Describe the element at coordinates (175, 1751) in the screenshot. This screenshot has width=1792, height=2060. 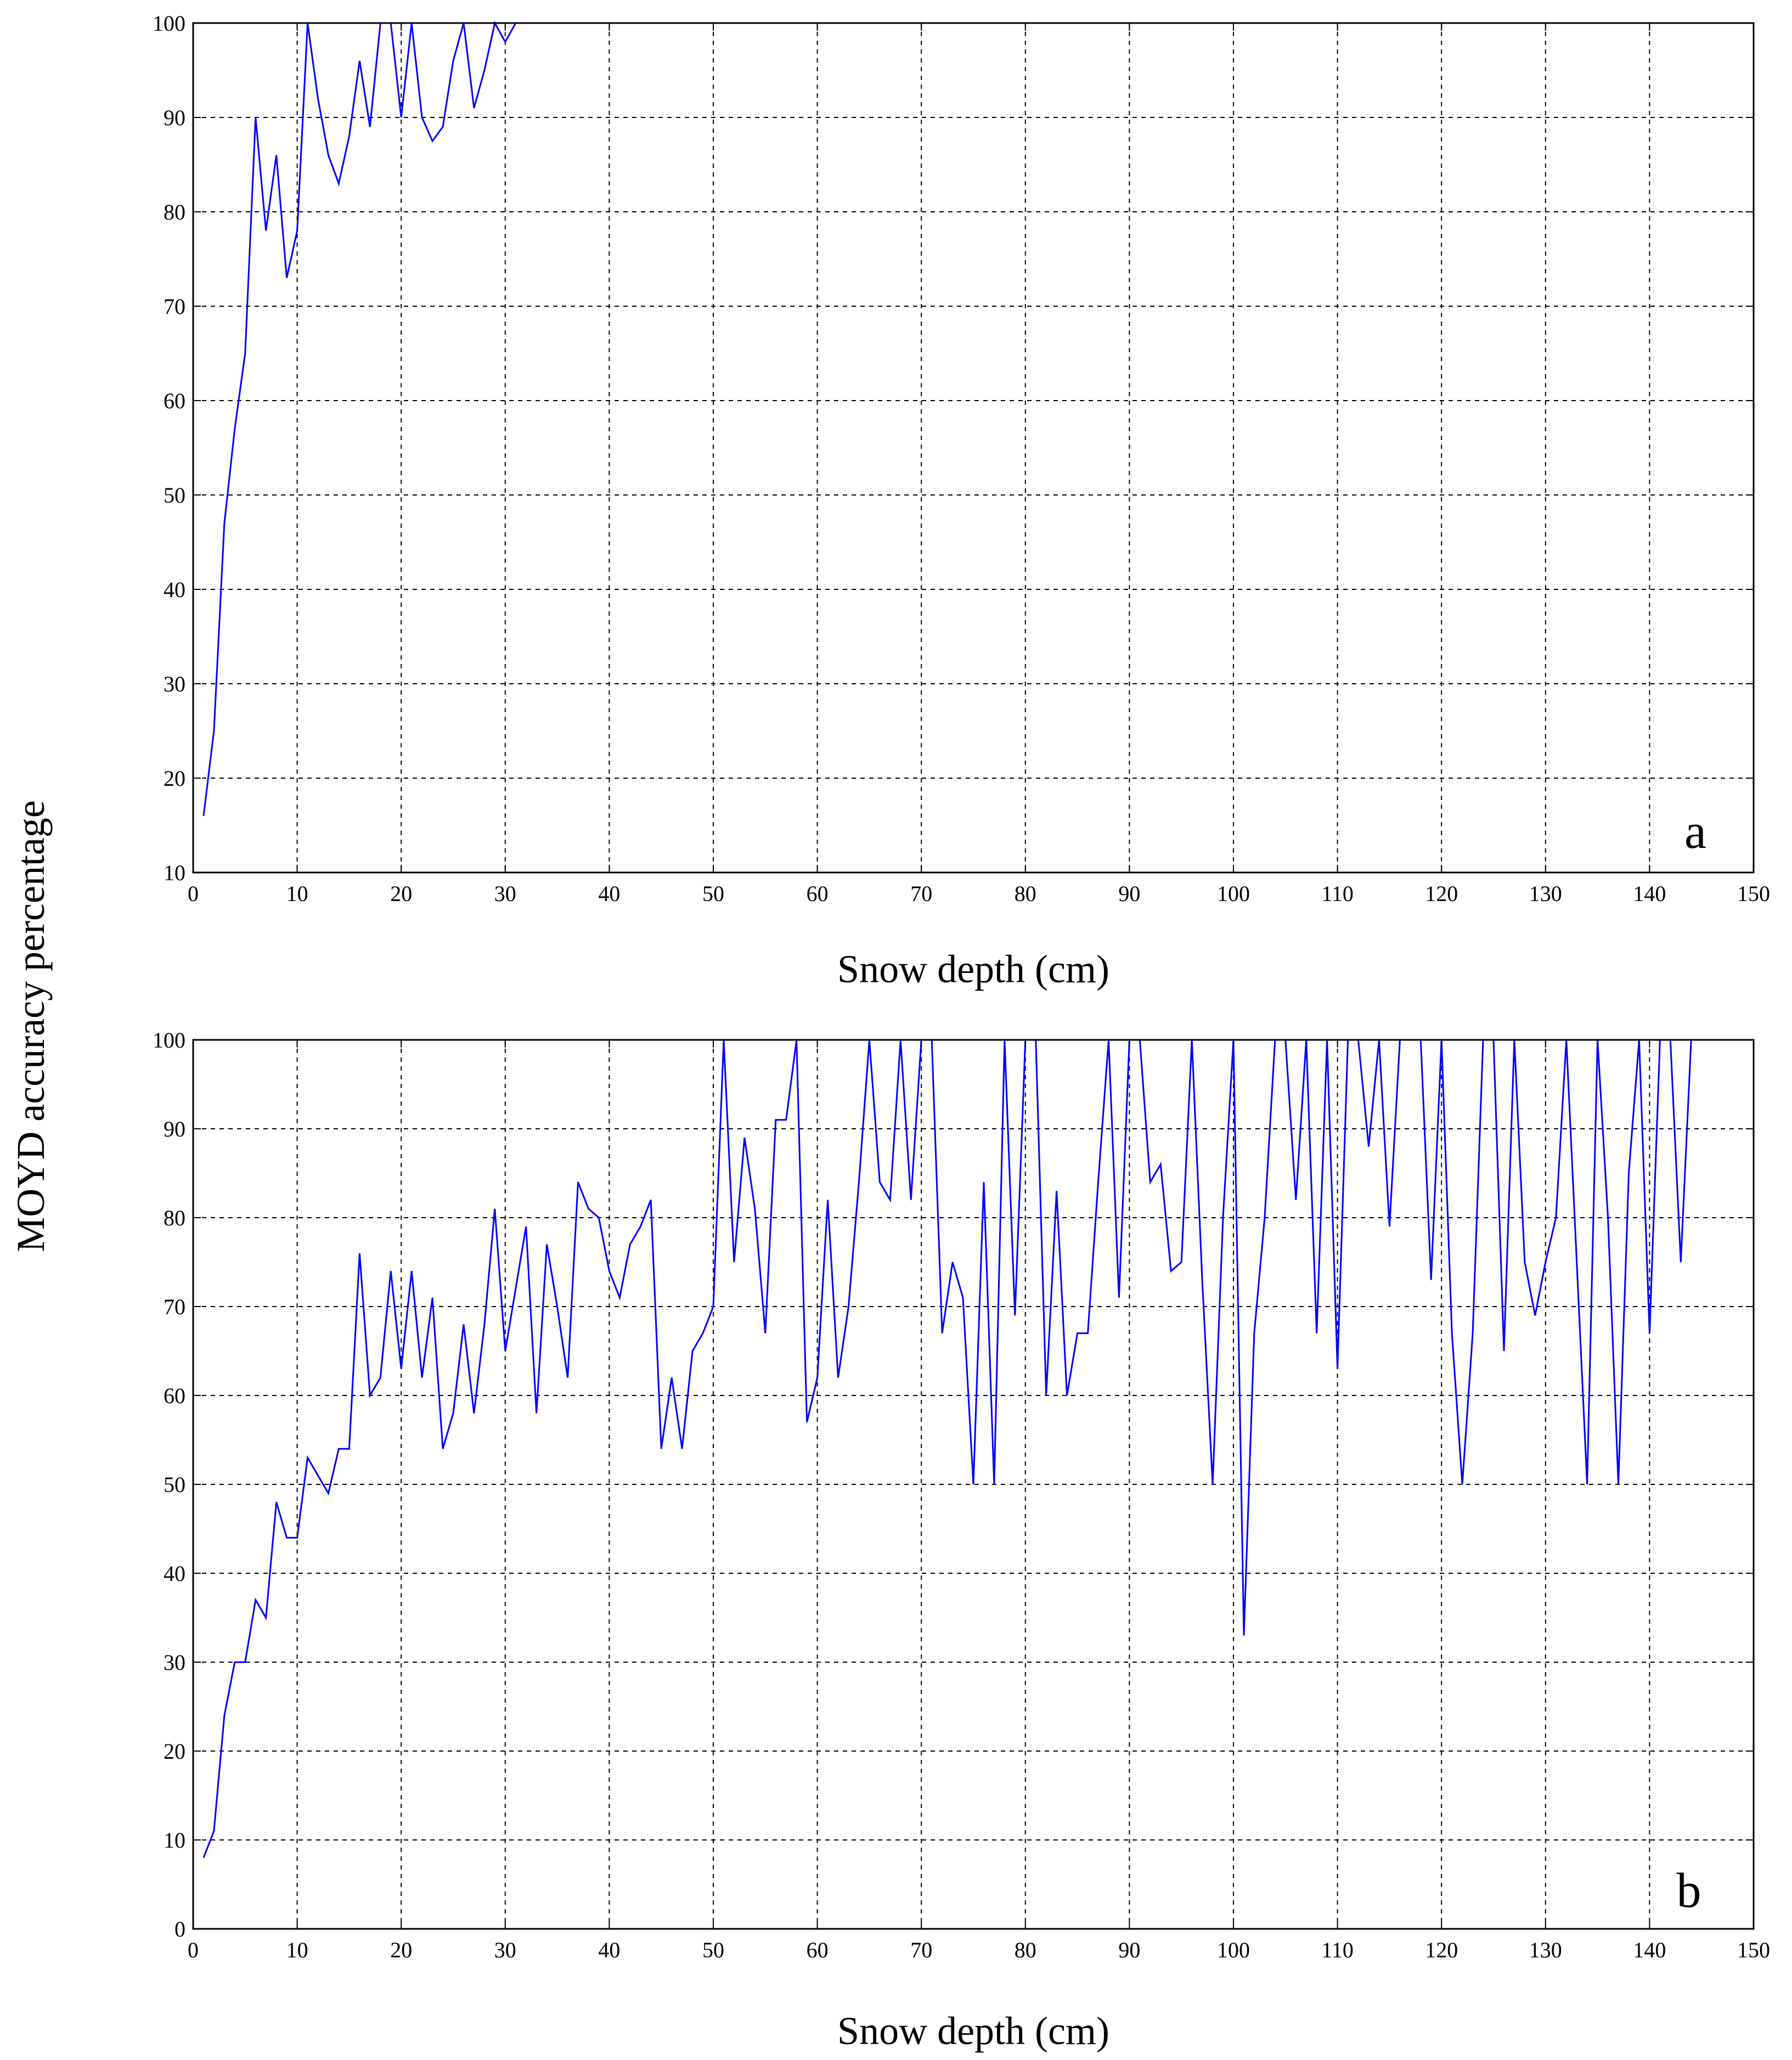
I see `y-tick-label-b: 20` at that location.